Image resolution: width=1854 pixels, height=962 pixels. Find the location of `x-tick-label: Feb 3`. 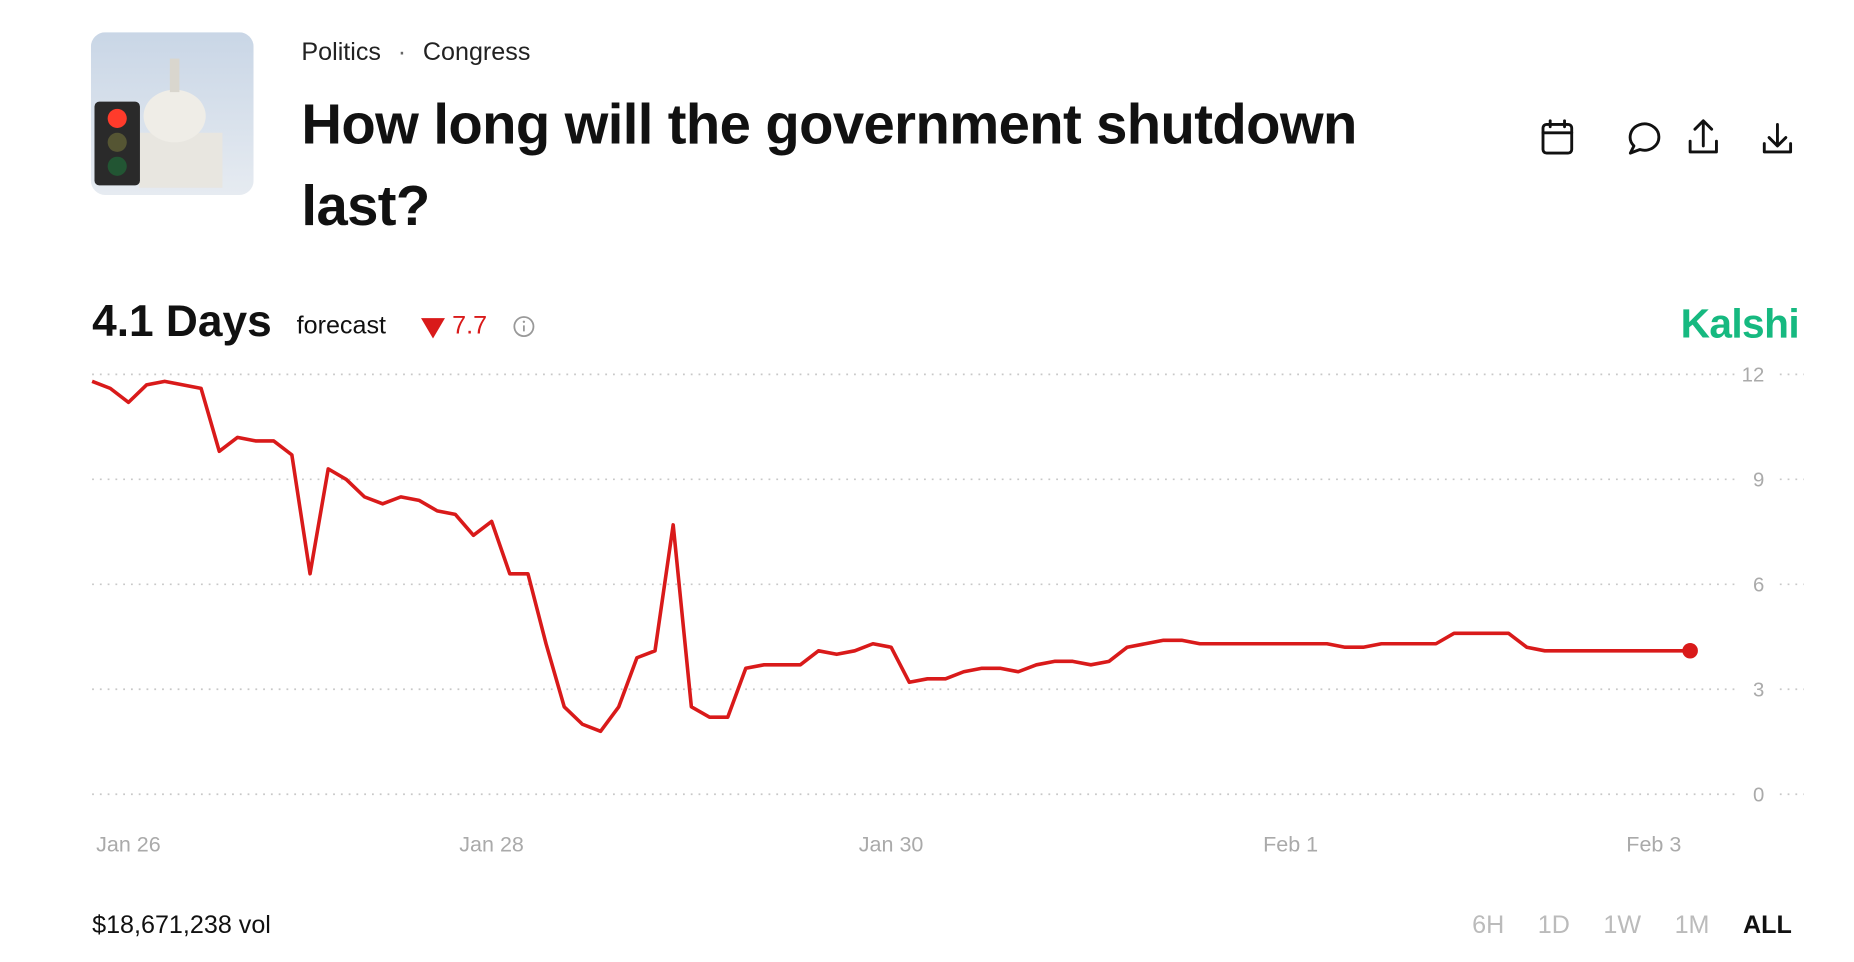

x-tick-label: Feb 3 is located at coordinates (1653, 845).